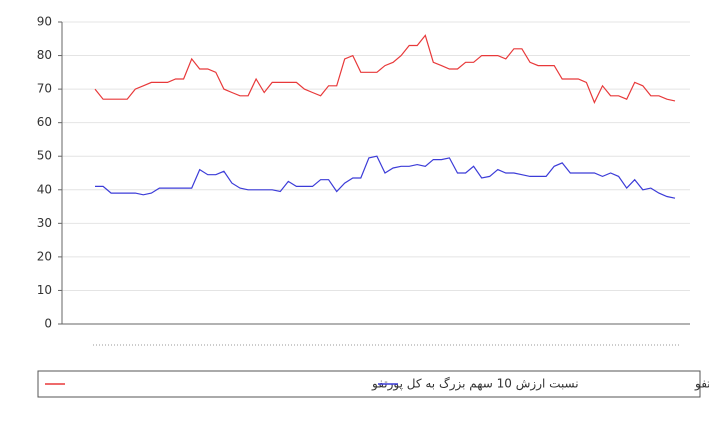 The width and height of the screenshot is (709, 423). Describe the element at coordinates (44, 22) in the screenshot. I see `y-tick-label: 90` at that location.